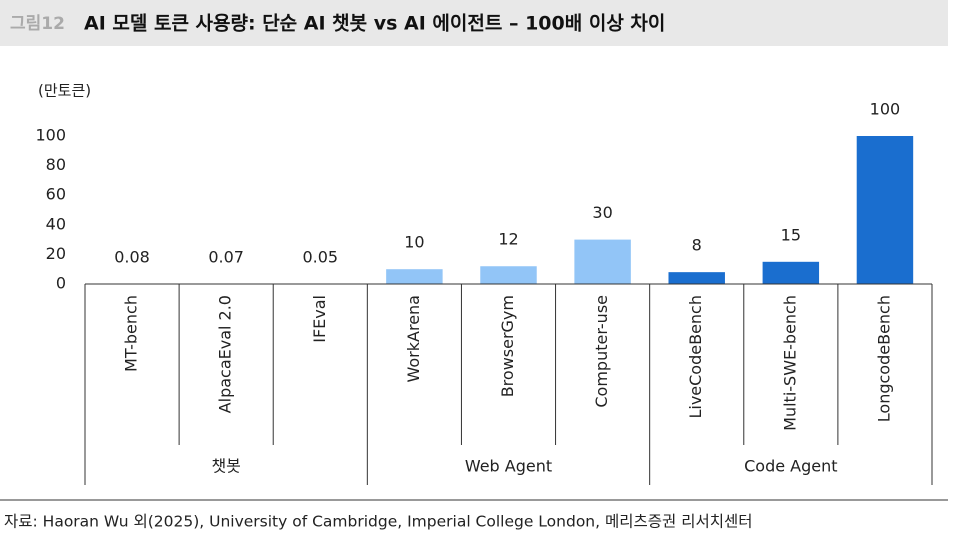  I want to click on figure-label: 그림12, so click(37, 24).